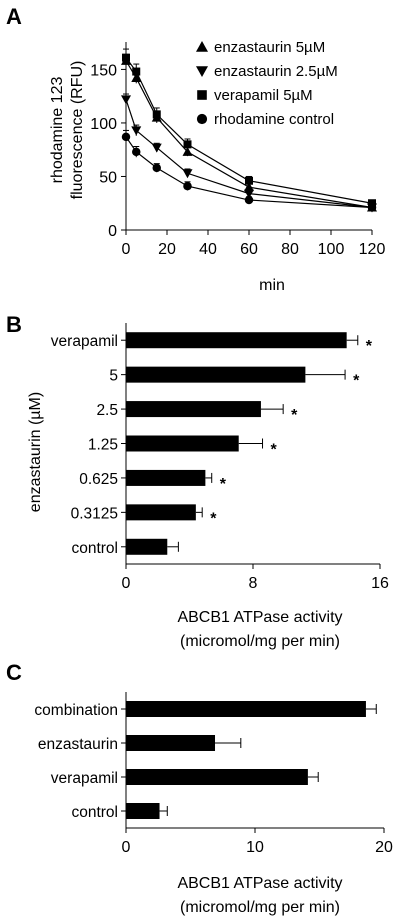 The width and height of the screenshot is (400, 922). Describe the element at coordinates (384, 847) in the screenshot. I see `panel-c-x-tick-label: 20` at that location.